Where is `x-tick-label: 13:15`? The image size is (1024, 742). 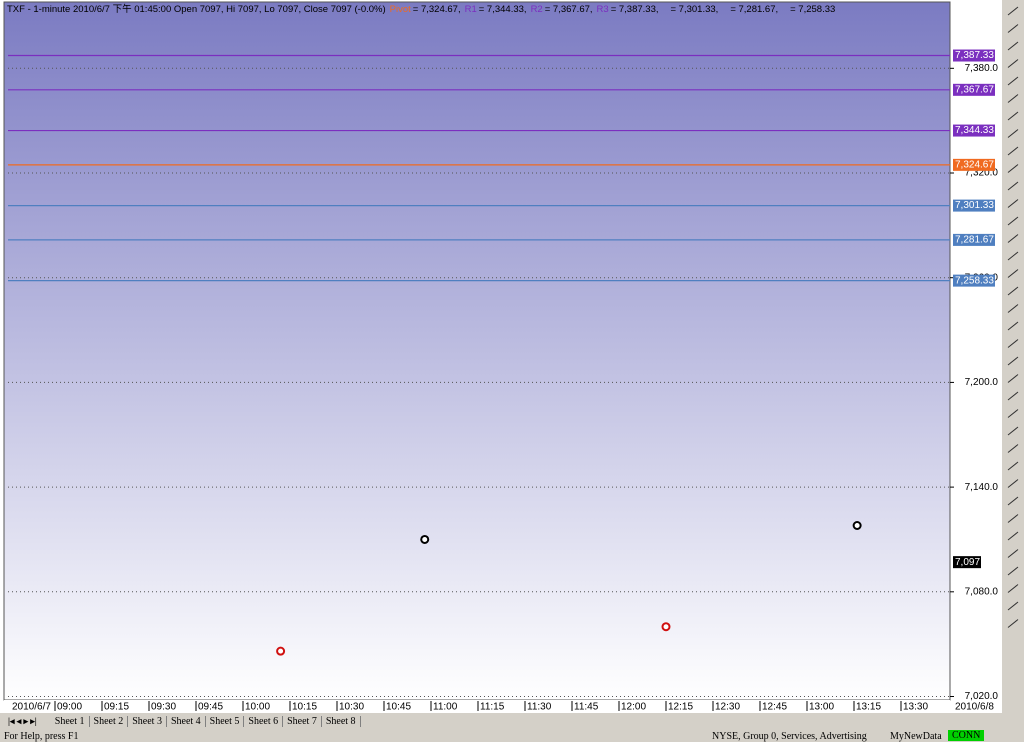 x-tick-label: 13:15 is located at coordinates (868, 707).